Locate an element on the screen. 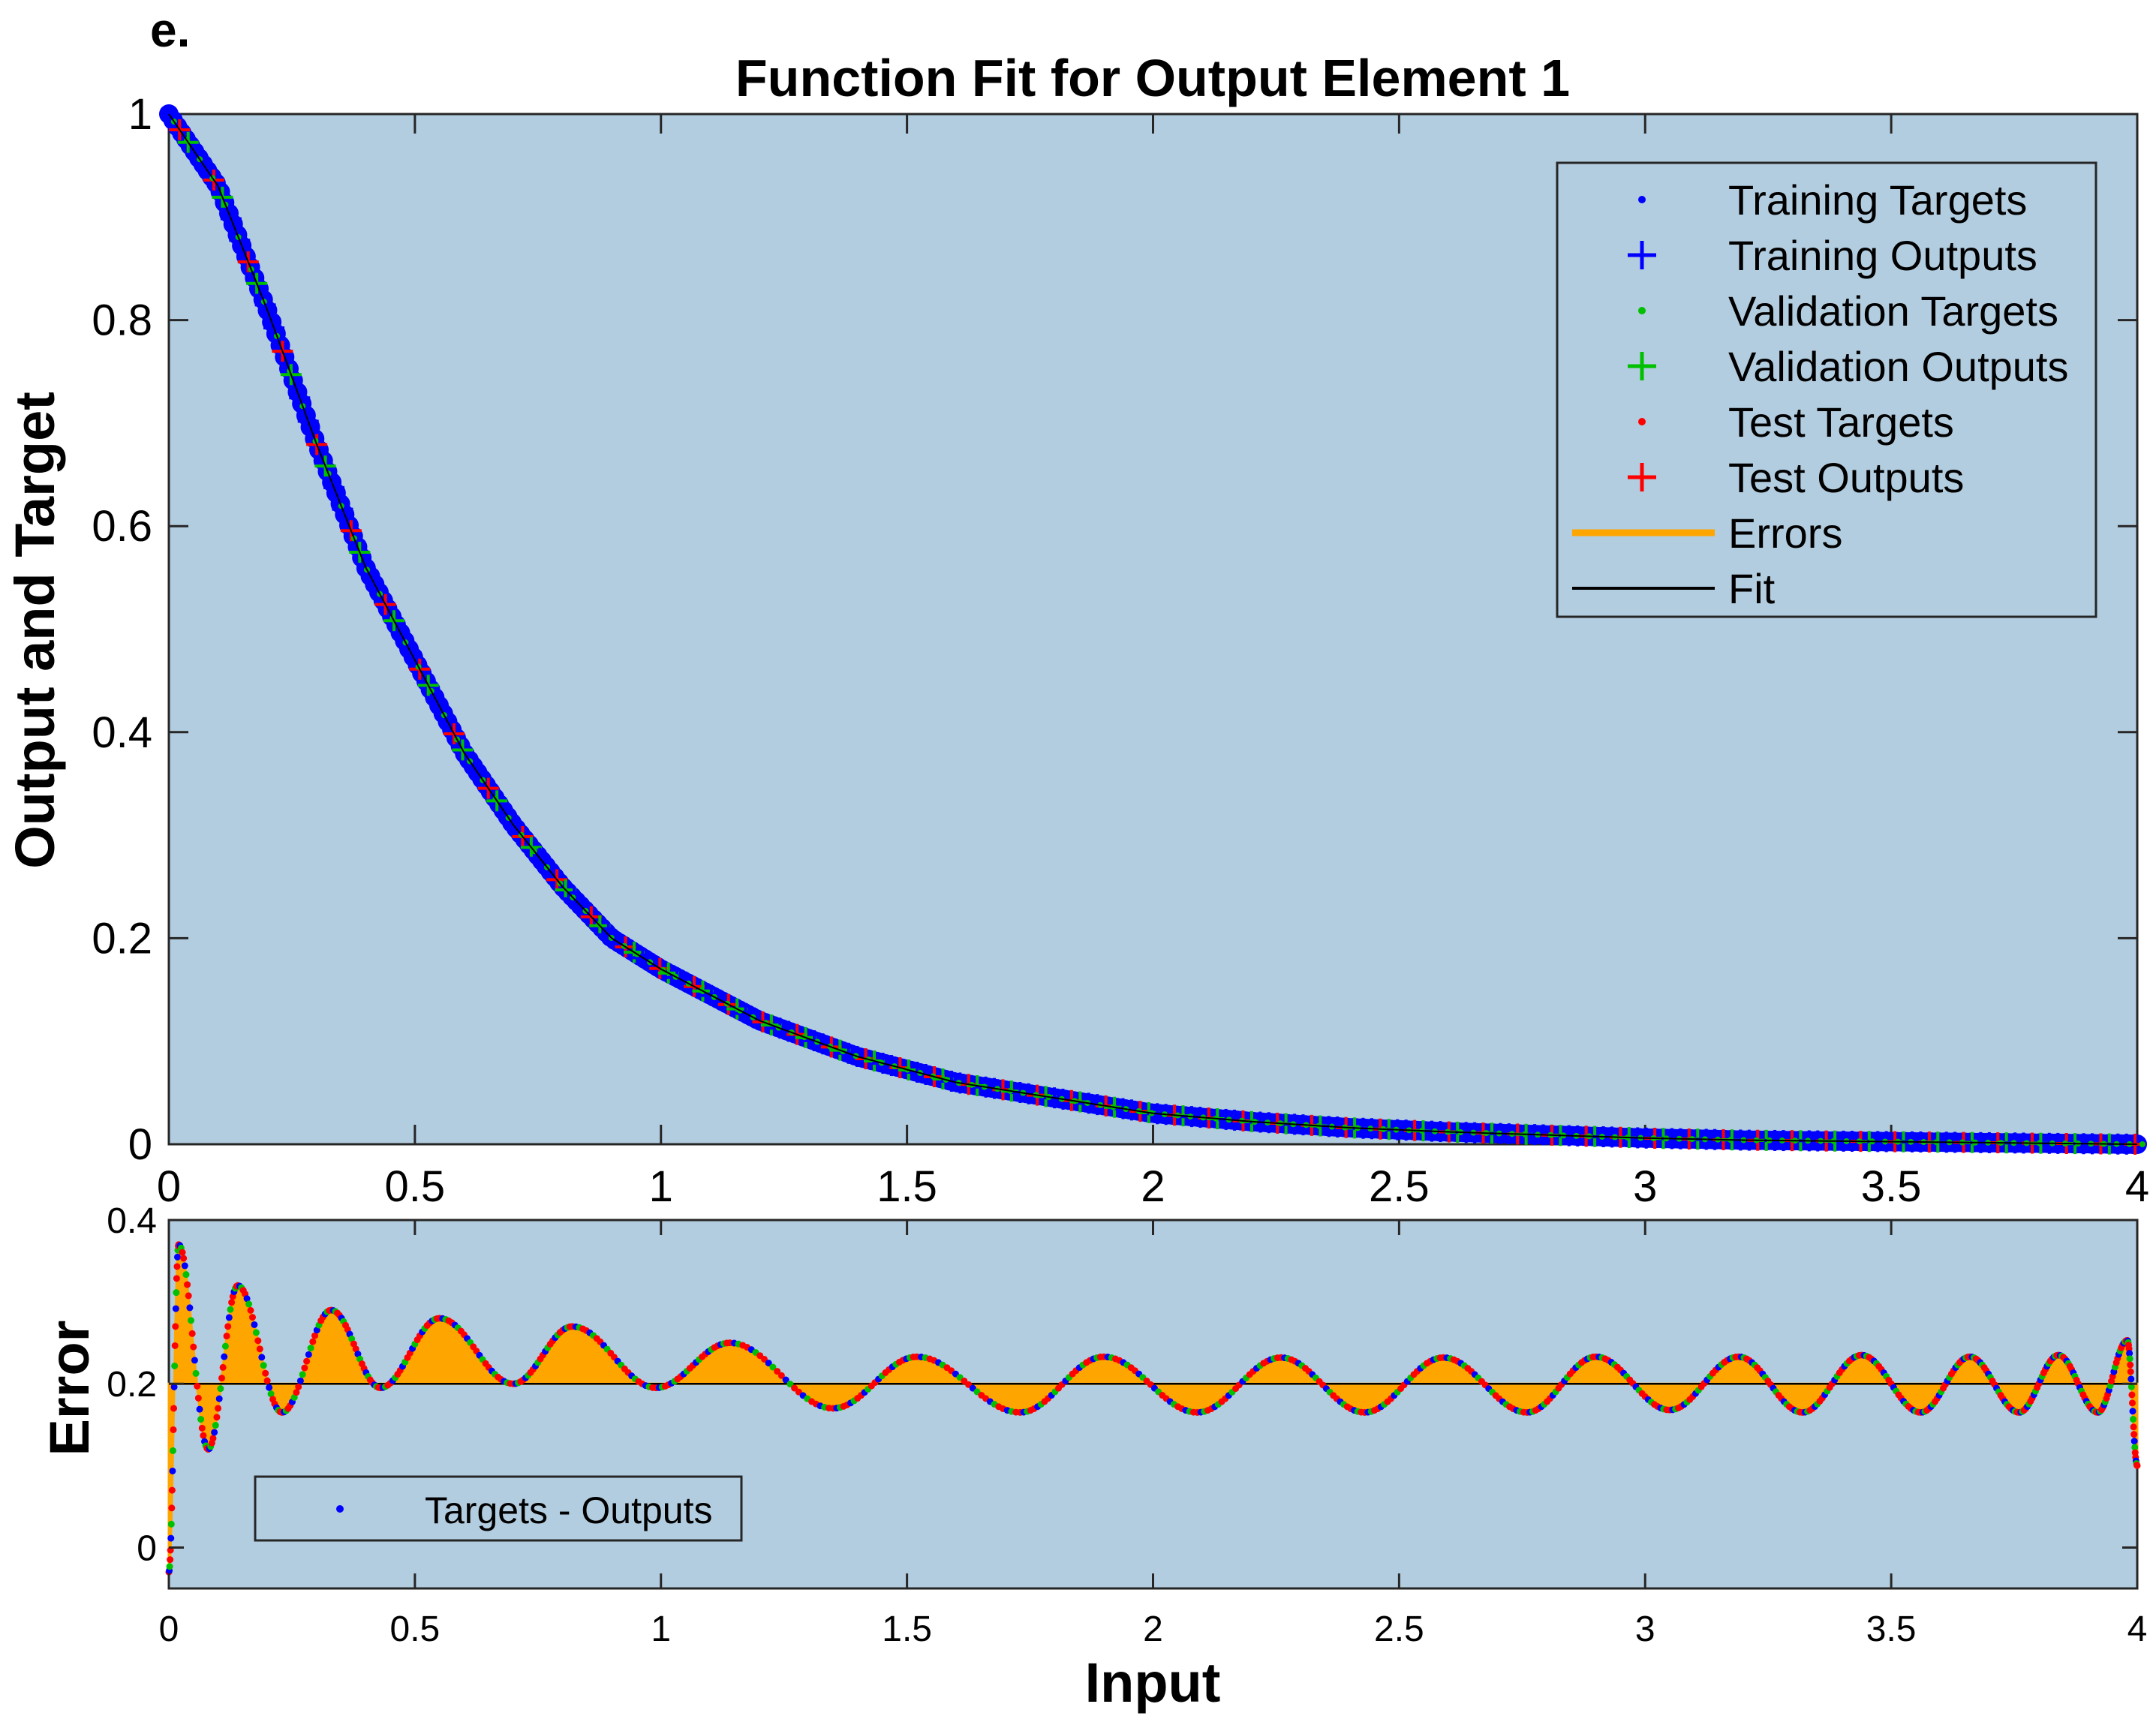 This screenshot has height=1719, width=2156. x-tick-label: 1.5 is located at coordinates (907, 1186).